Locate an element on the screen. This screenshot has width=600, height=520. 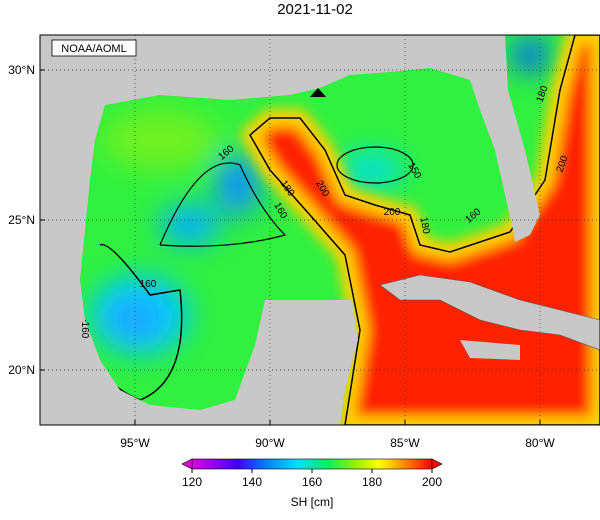
lat-label: 25°N is located at coordinates (21, 220).